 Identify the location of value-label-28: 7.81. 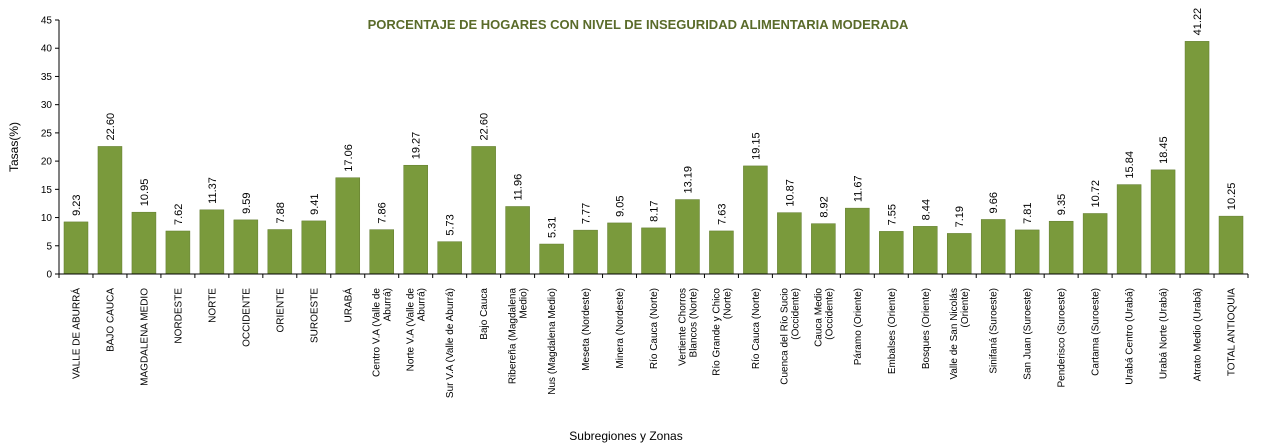
(1028, 212).